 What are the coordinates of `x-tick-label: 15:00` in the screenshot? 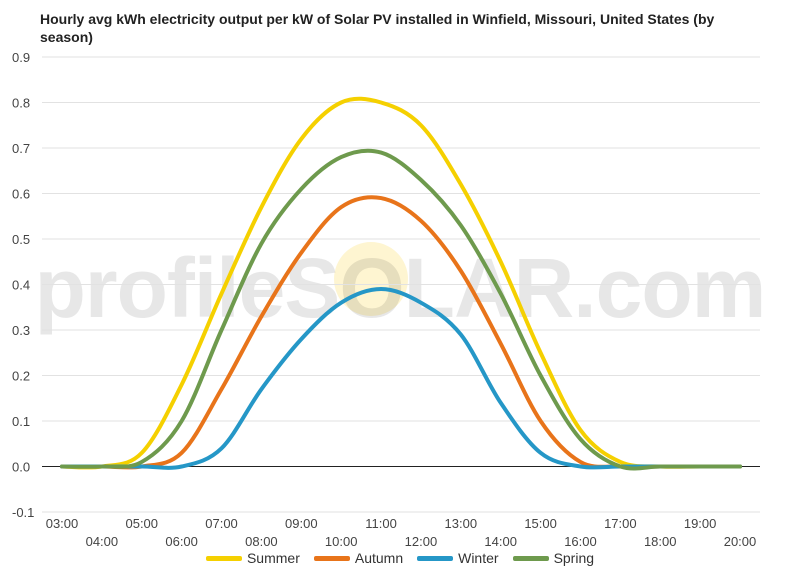 It's located at (540, 523).